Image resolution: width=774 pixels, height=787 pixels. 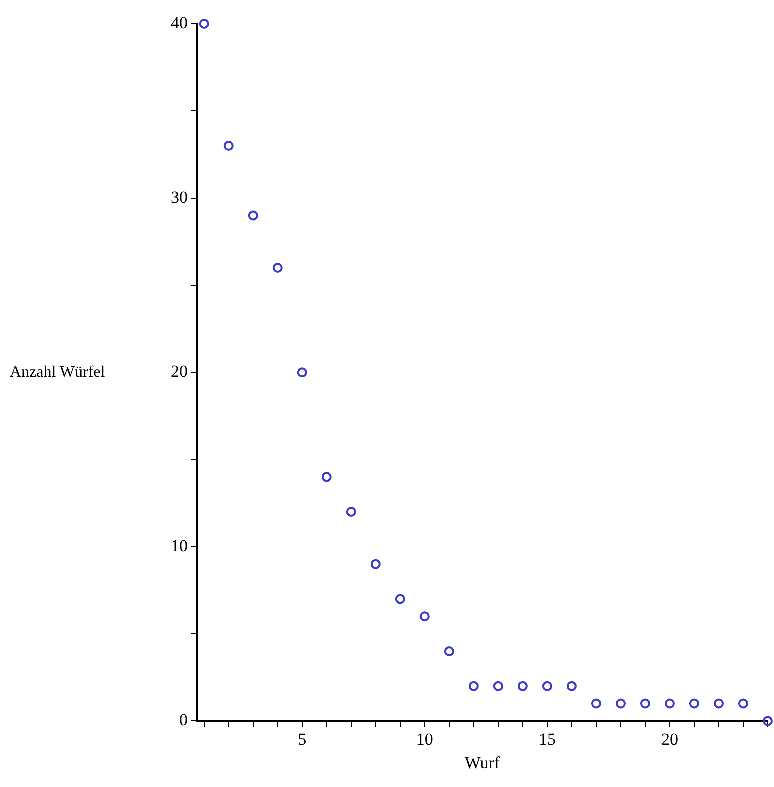 What do you see at coordinates (482, 762) in the screenshot?
I see `x-axis-title: Wurf` at bounding box center [482, 762].